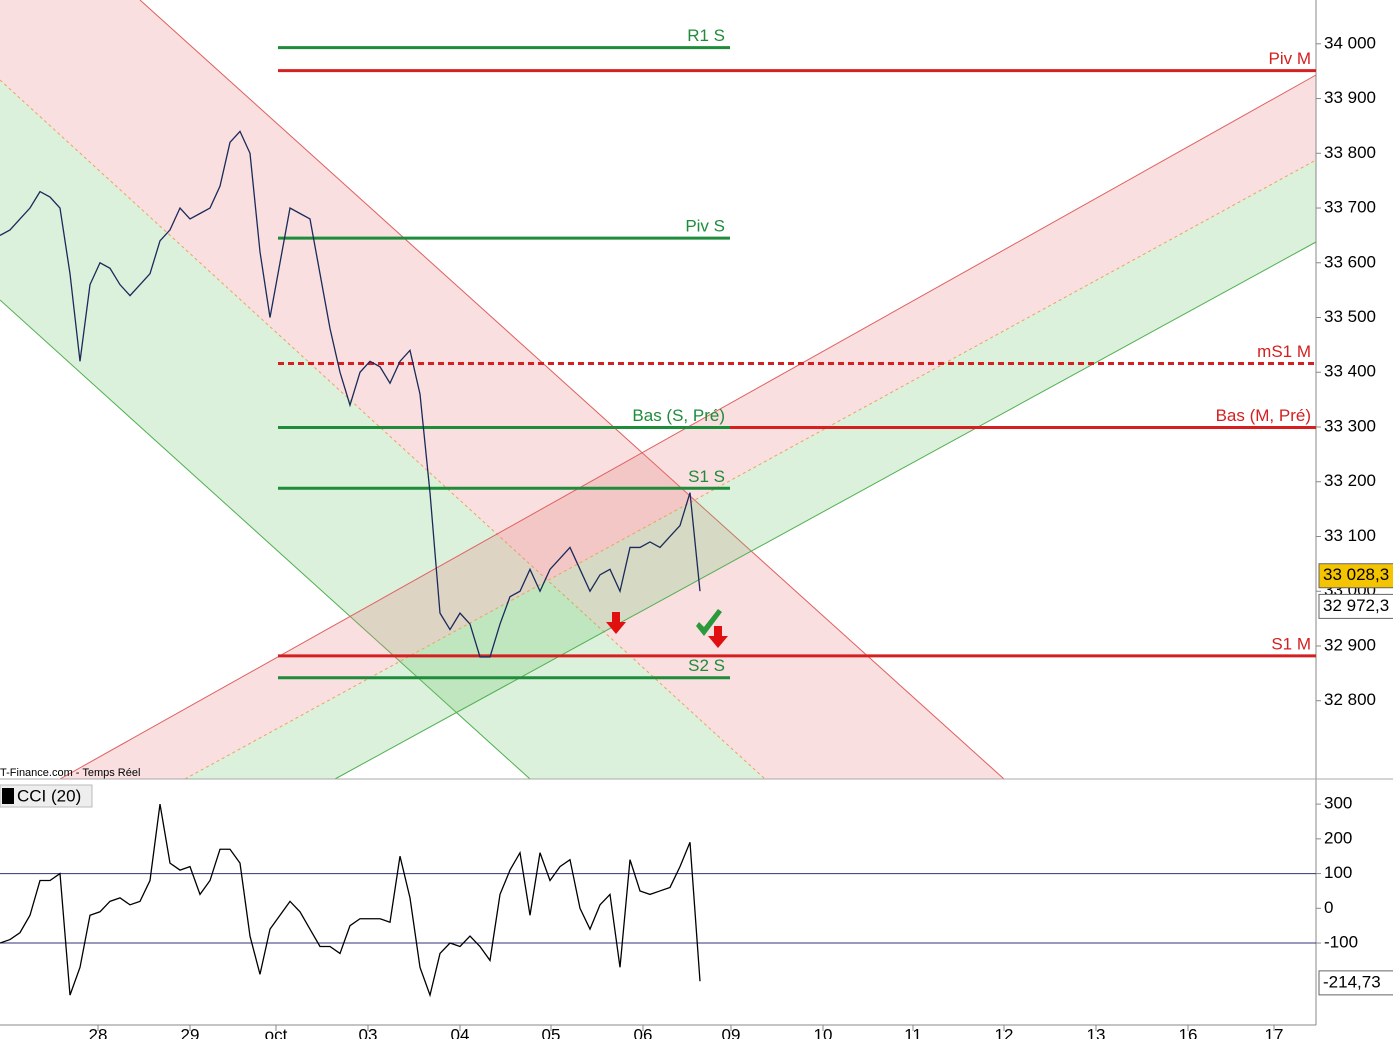 The width and height of the screenshot is (1393, 1039). What do you see at coordinates (667, 628) in the screenshot?
I see `signals` at bounding box center [667, 628].